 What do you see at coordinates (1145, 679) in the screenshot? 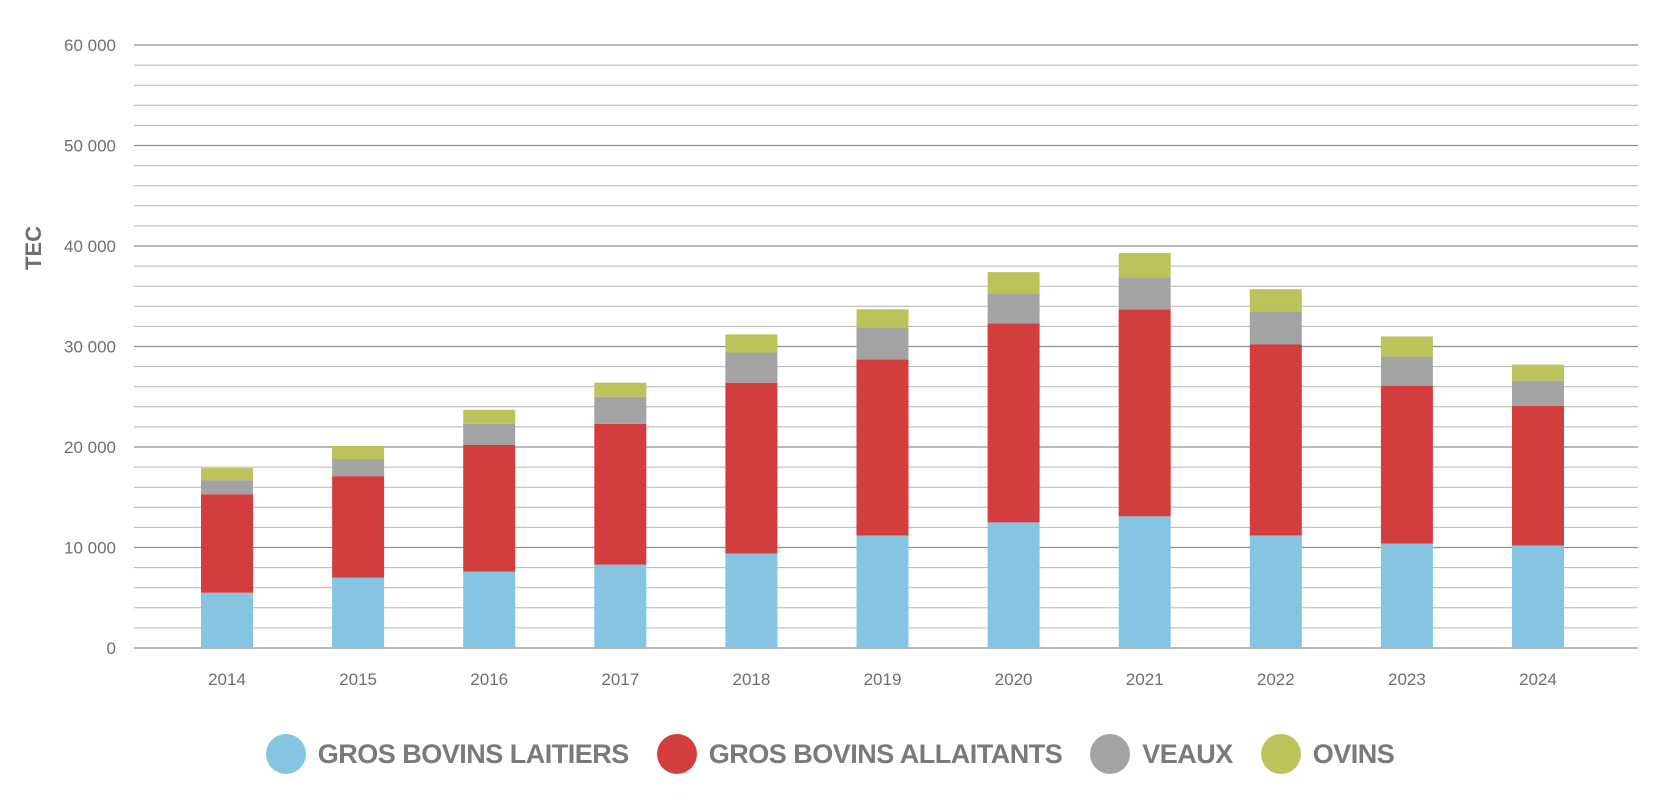
I see `x-tick-label: 2021` at bounding box center [1145, 679].